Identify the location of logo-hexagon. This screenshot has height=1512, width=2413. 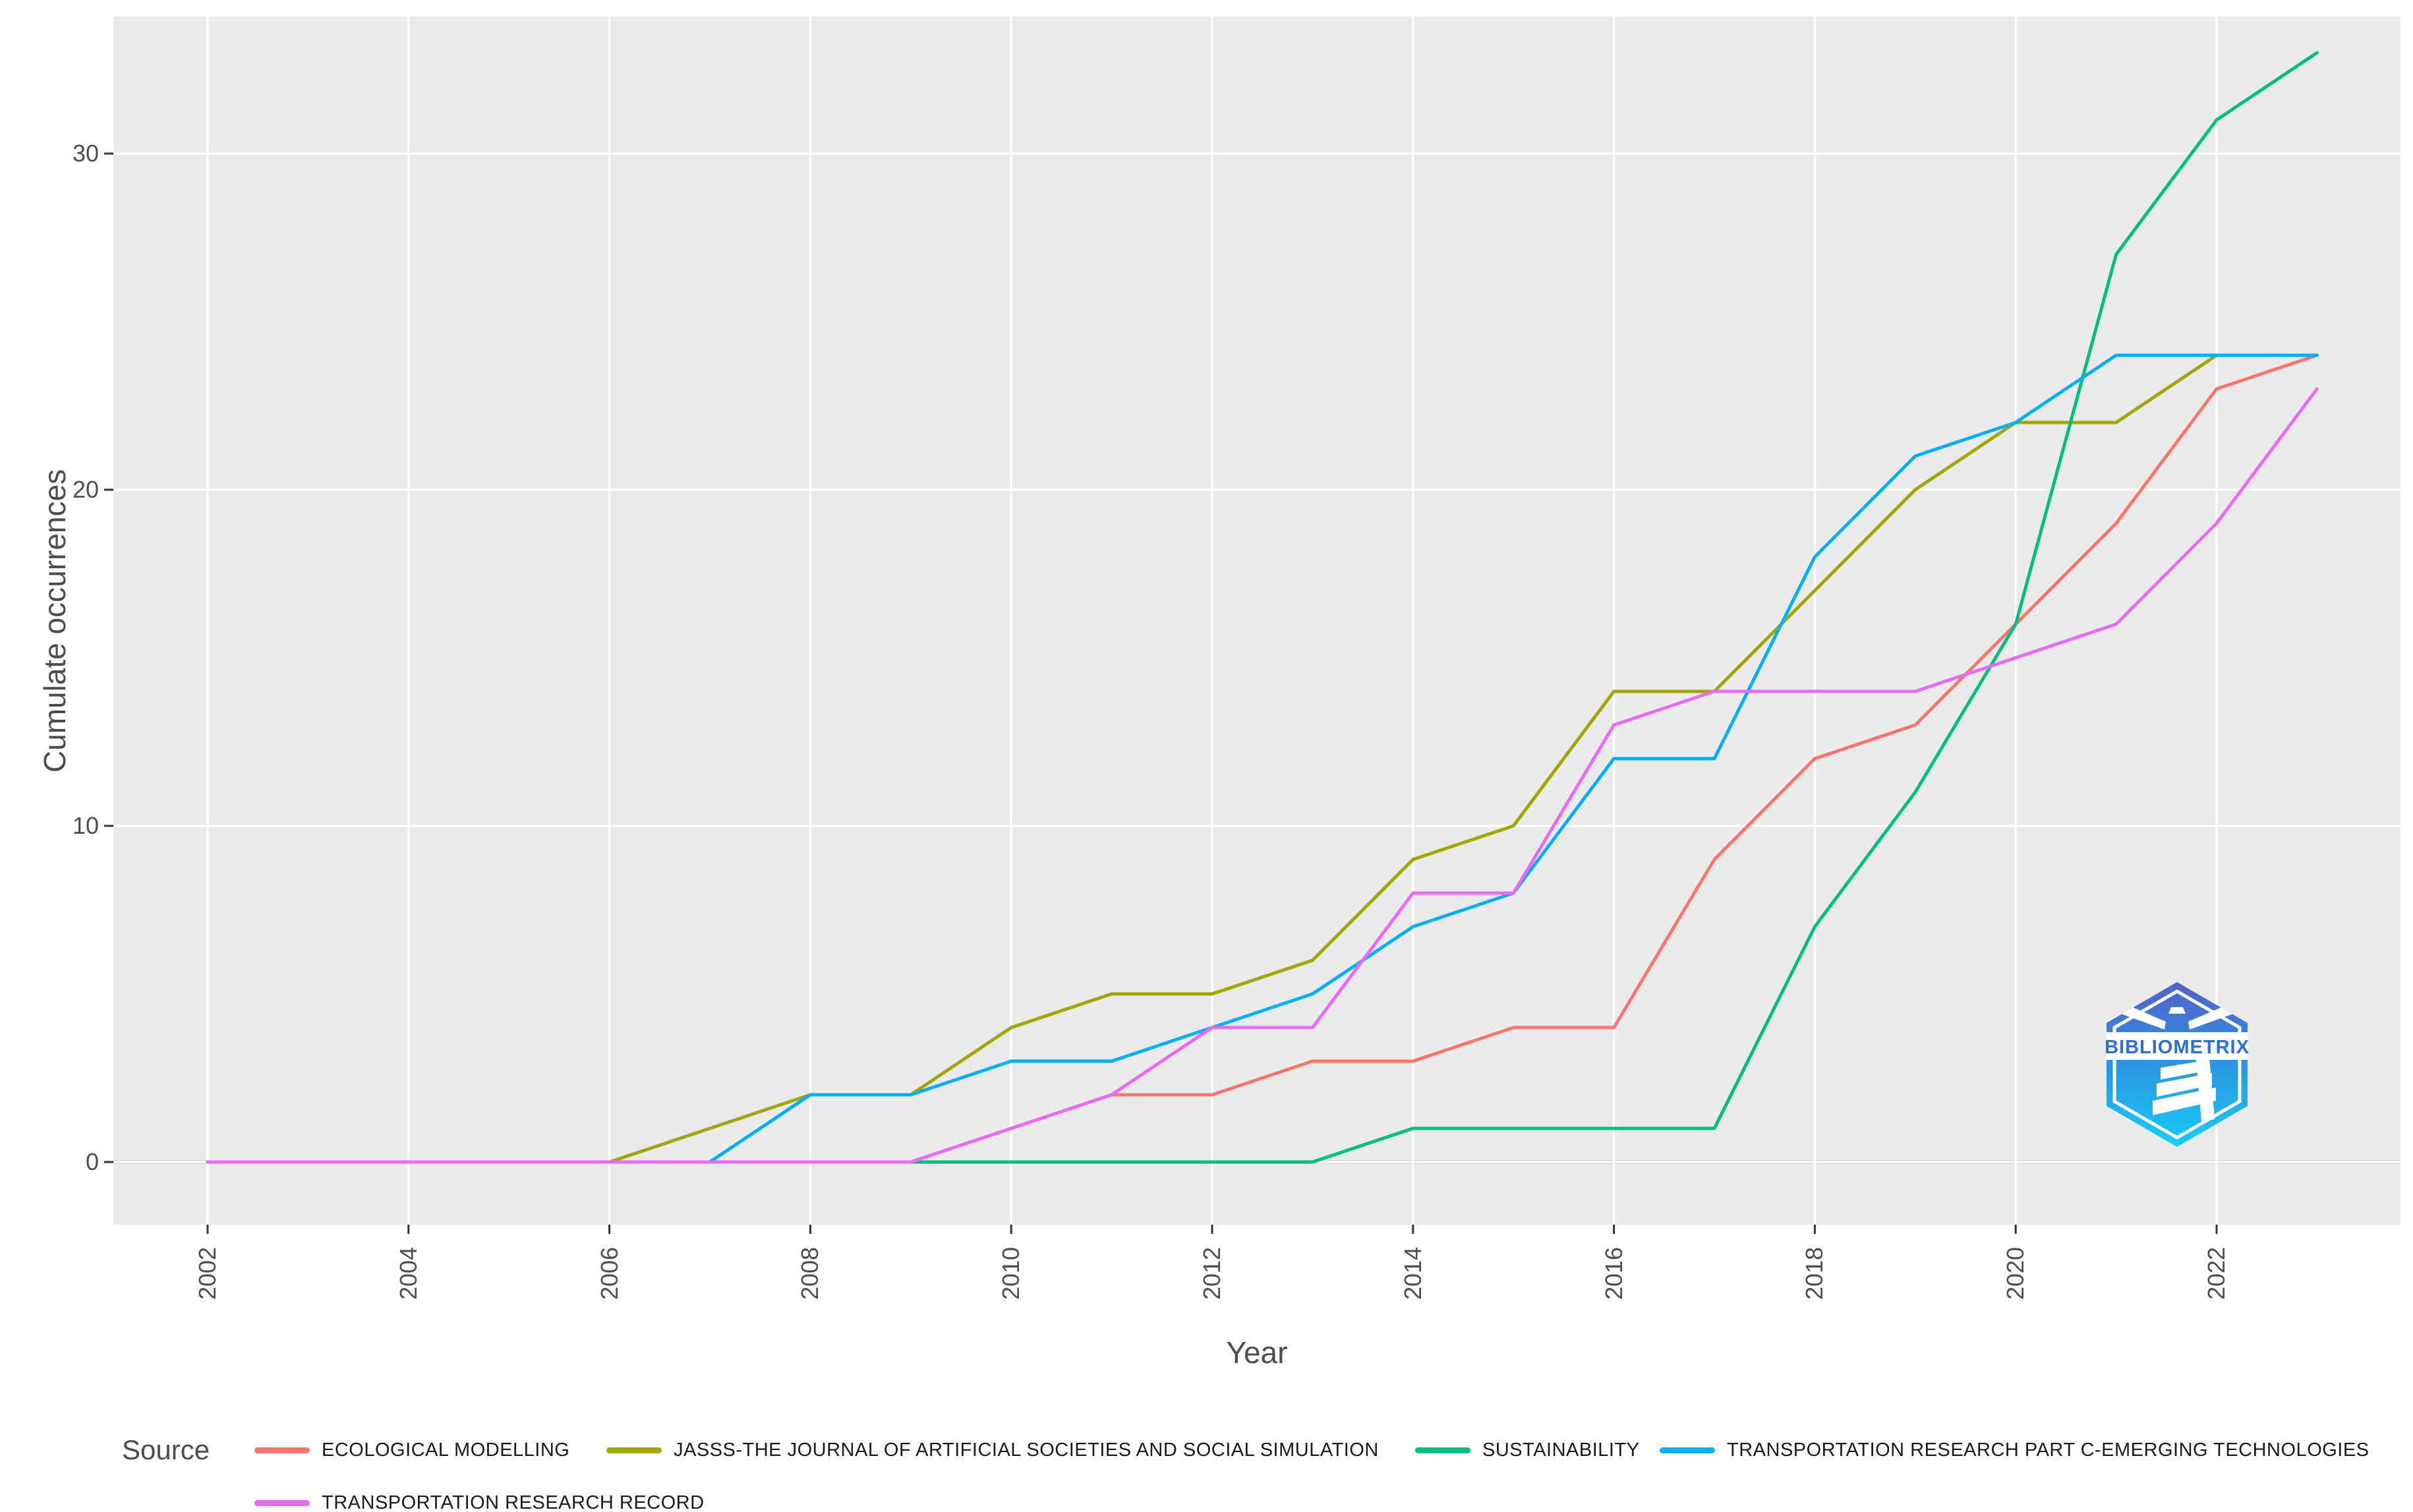
(2177, 1064).